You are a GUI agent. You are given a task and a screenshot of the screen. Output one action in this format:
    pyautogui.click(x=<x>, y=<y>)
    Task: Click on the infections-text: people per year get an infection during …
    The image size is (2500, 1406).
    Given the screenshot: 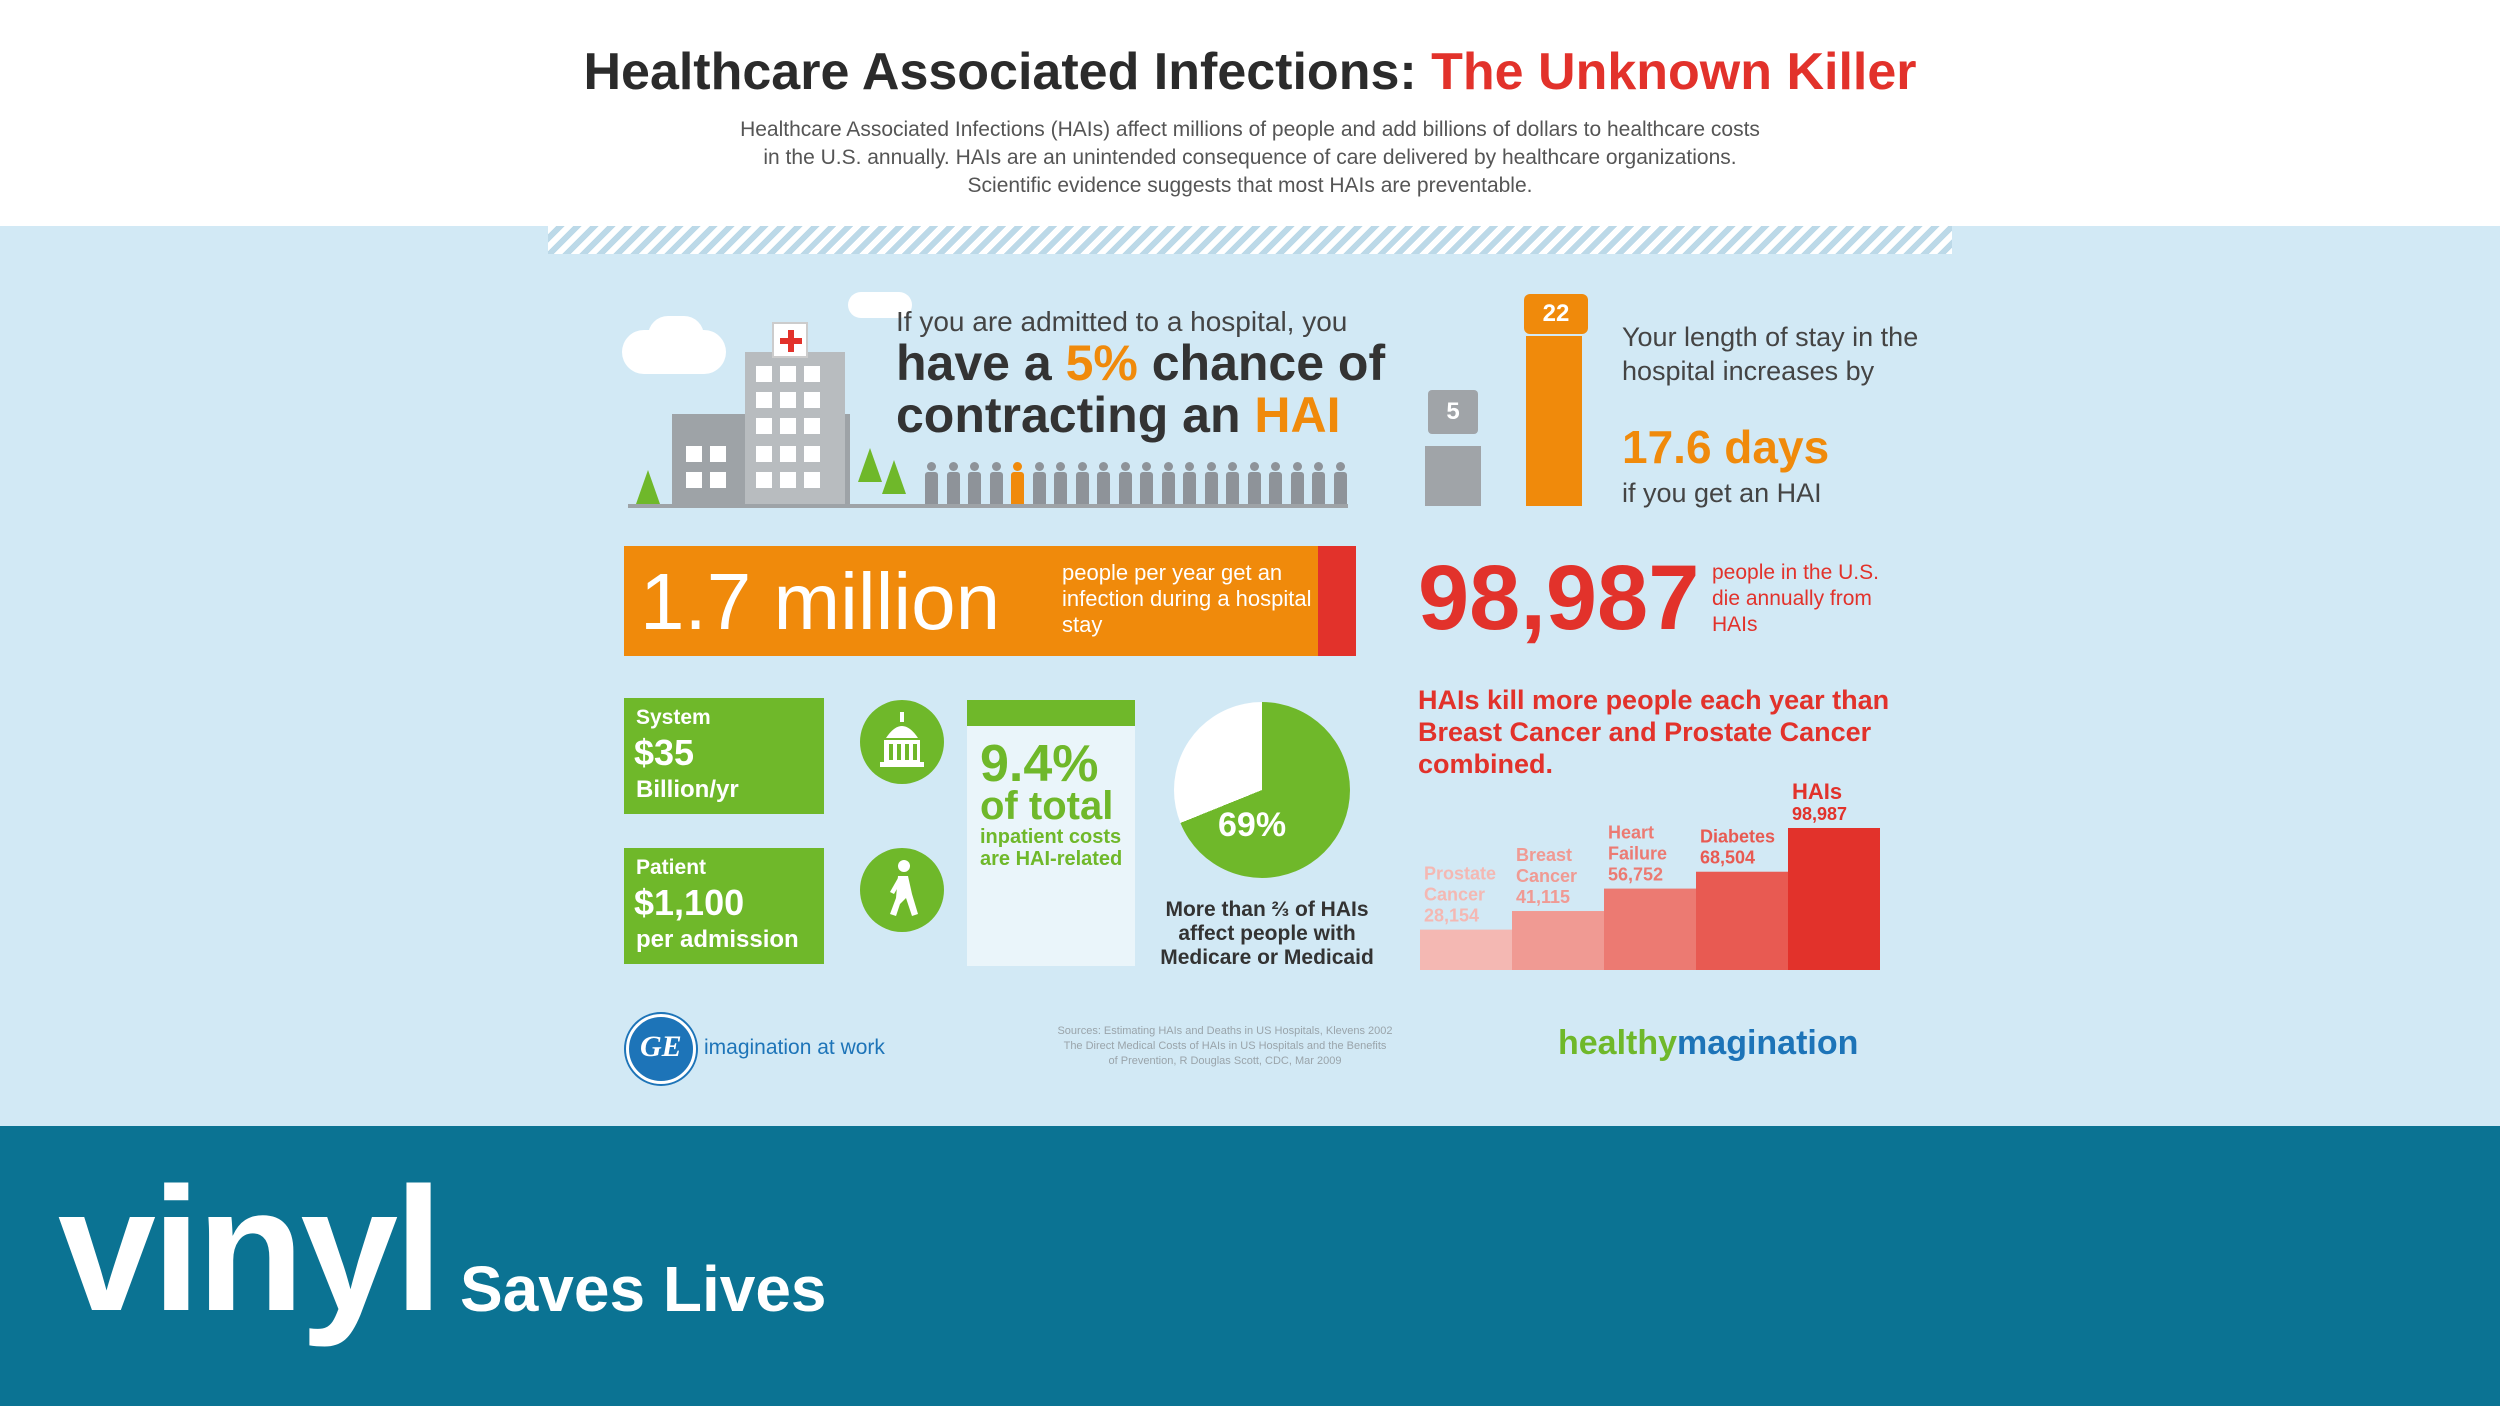 What is the action you would take?
    pyautogui.click(x=1187, y=598)
    